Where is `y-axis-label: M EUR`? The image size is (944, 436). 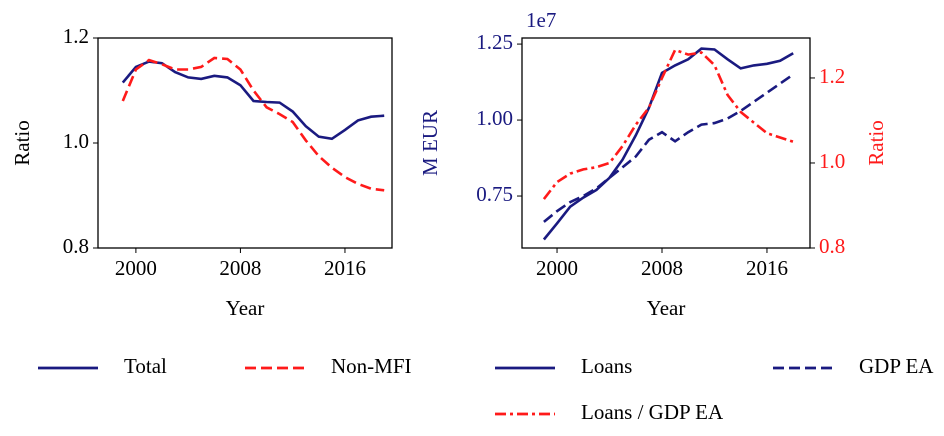
y-axis-label: M EUR is located at coordinates (430, 143).